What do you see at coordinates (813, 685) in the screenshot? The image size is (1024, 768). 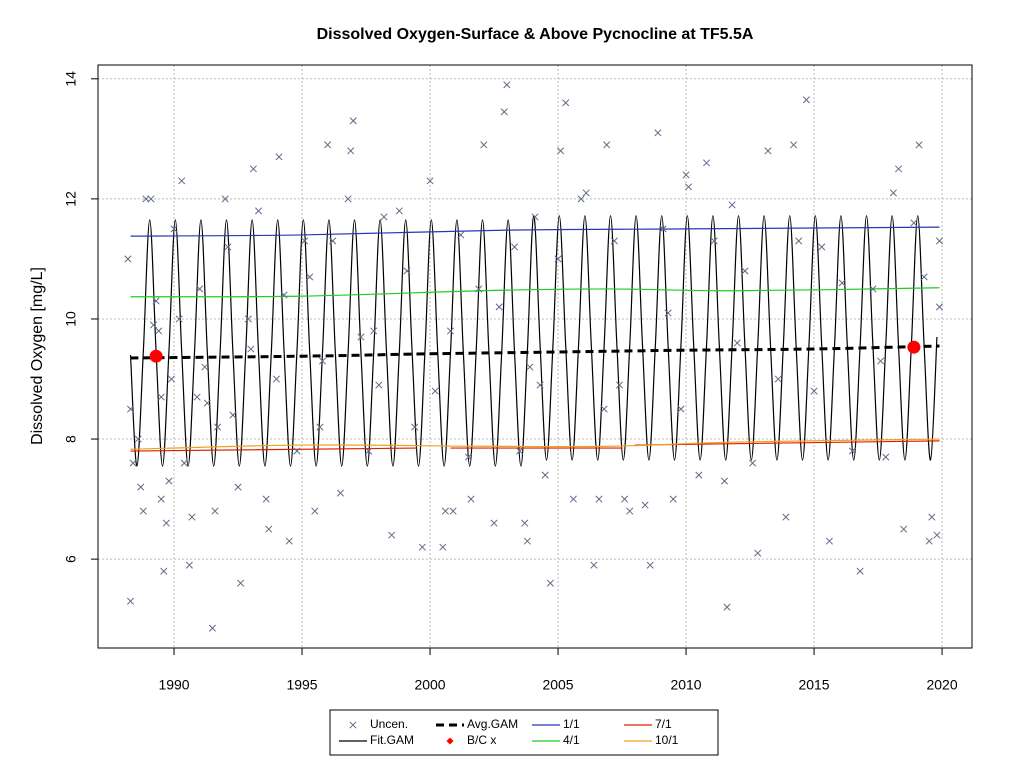 I see `x-tick-label: 2015` at bounding box center [813, 685].